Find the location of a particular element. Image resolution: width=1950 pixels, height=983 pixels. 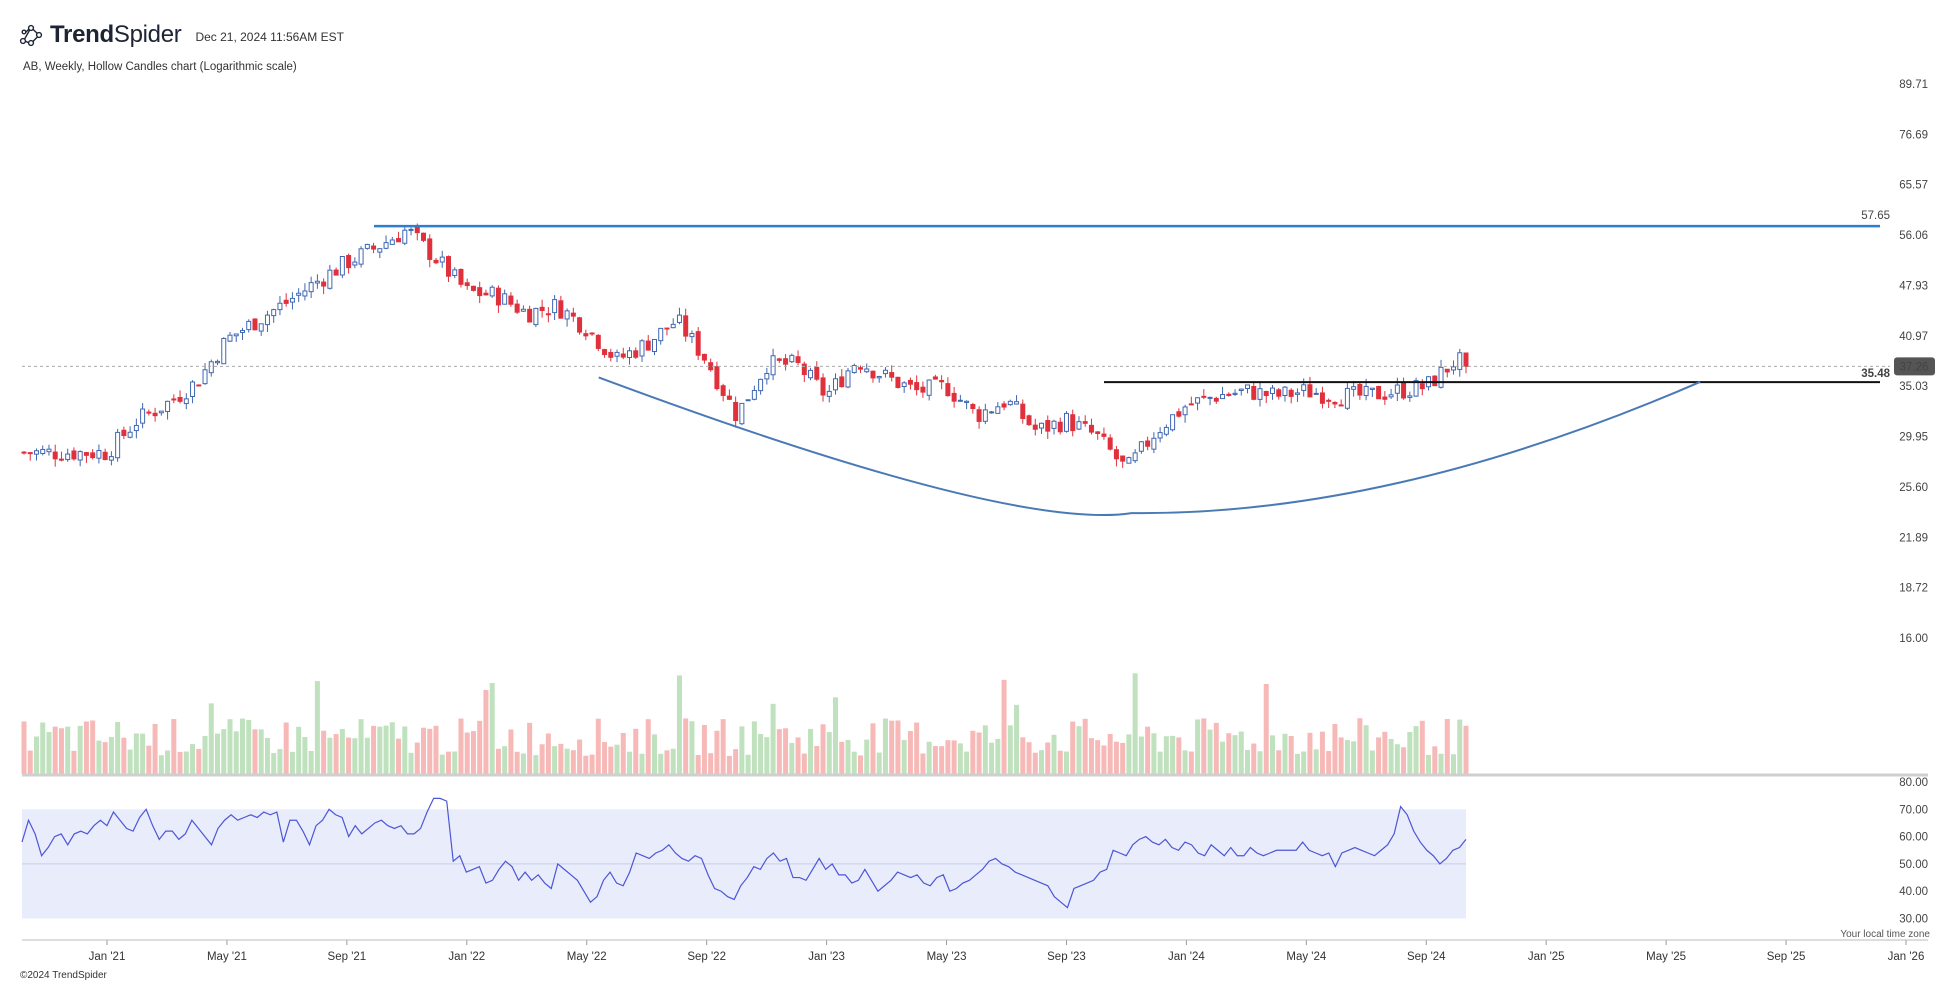

price-axis-tick-label: 65.57 is located at coordinates (1913, 186).